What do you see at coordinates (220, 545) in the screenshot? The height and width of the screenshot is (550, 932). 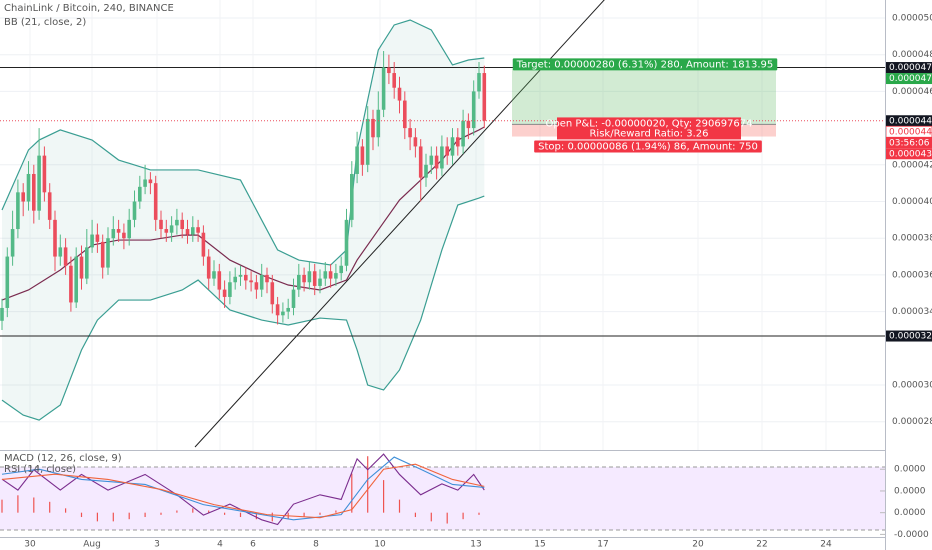 I see `x-tick-label: 4` at bounding box center [220, 545].